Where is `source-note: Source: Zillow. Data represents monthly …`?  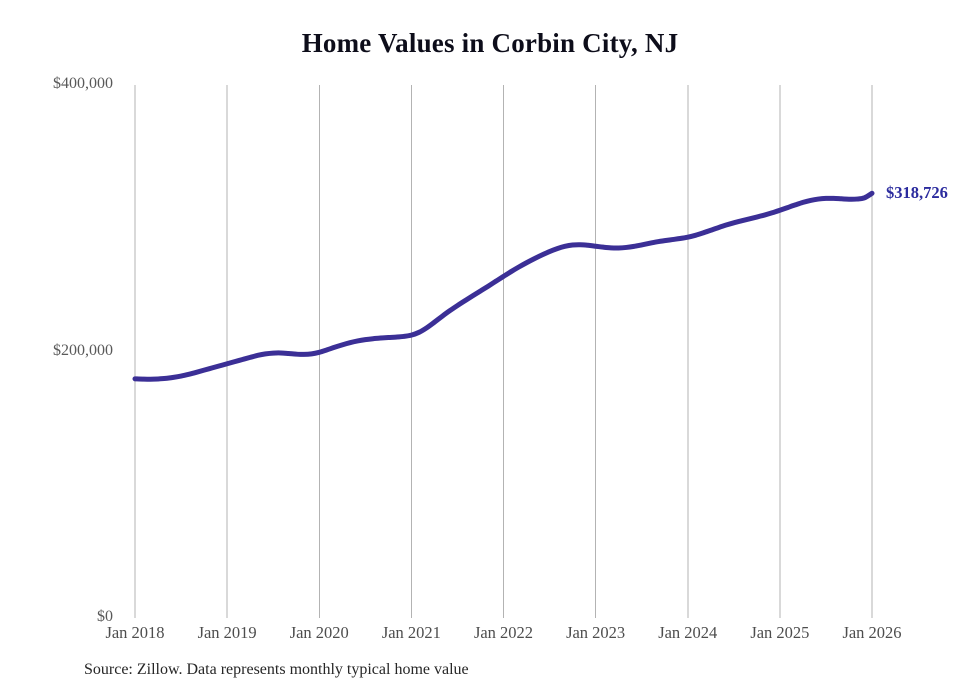 source-note: Source: Zillow. Data represents monthly … is located at coordinates (276, 669).